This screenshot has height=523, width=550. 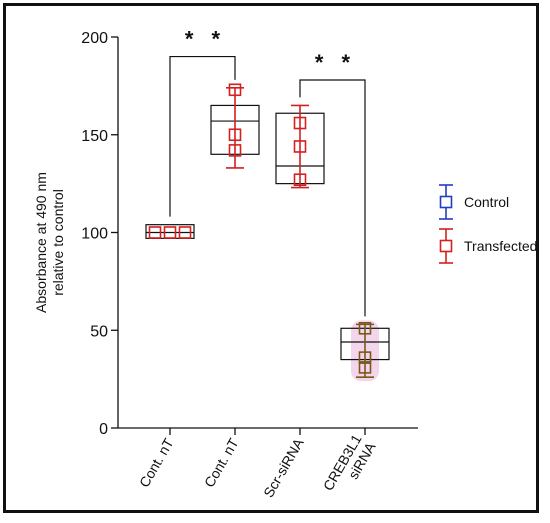 I want to click on y-axis-title-line: Absorbance at 490 nm, so click(x=41, y=242).